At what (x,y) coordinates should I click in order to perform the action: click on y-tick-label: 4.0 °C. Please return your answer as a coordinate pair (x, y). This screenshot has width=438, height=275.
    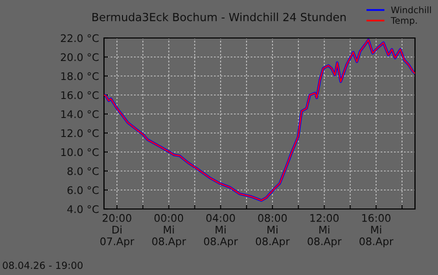
    Looking at the image, I should click on (83, 209).